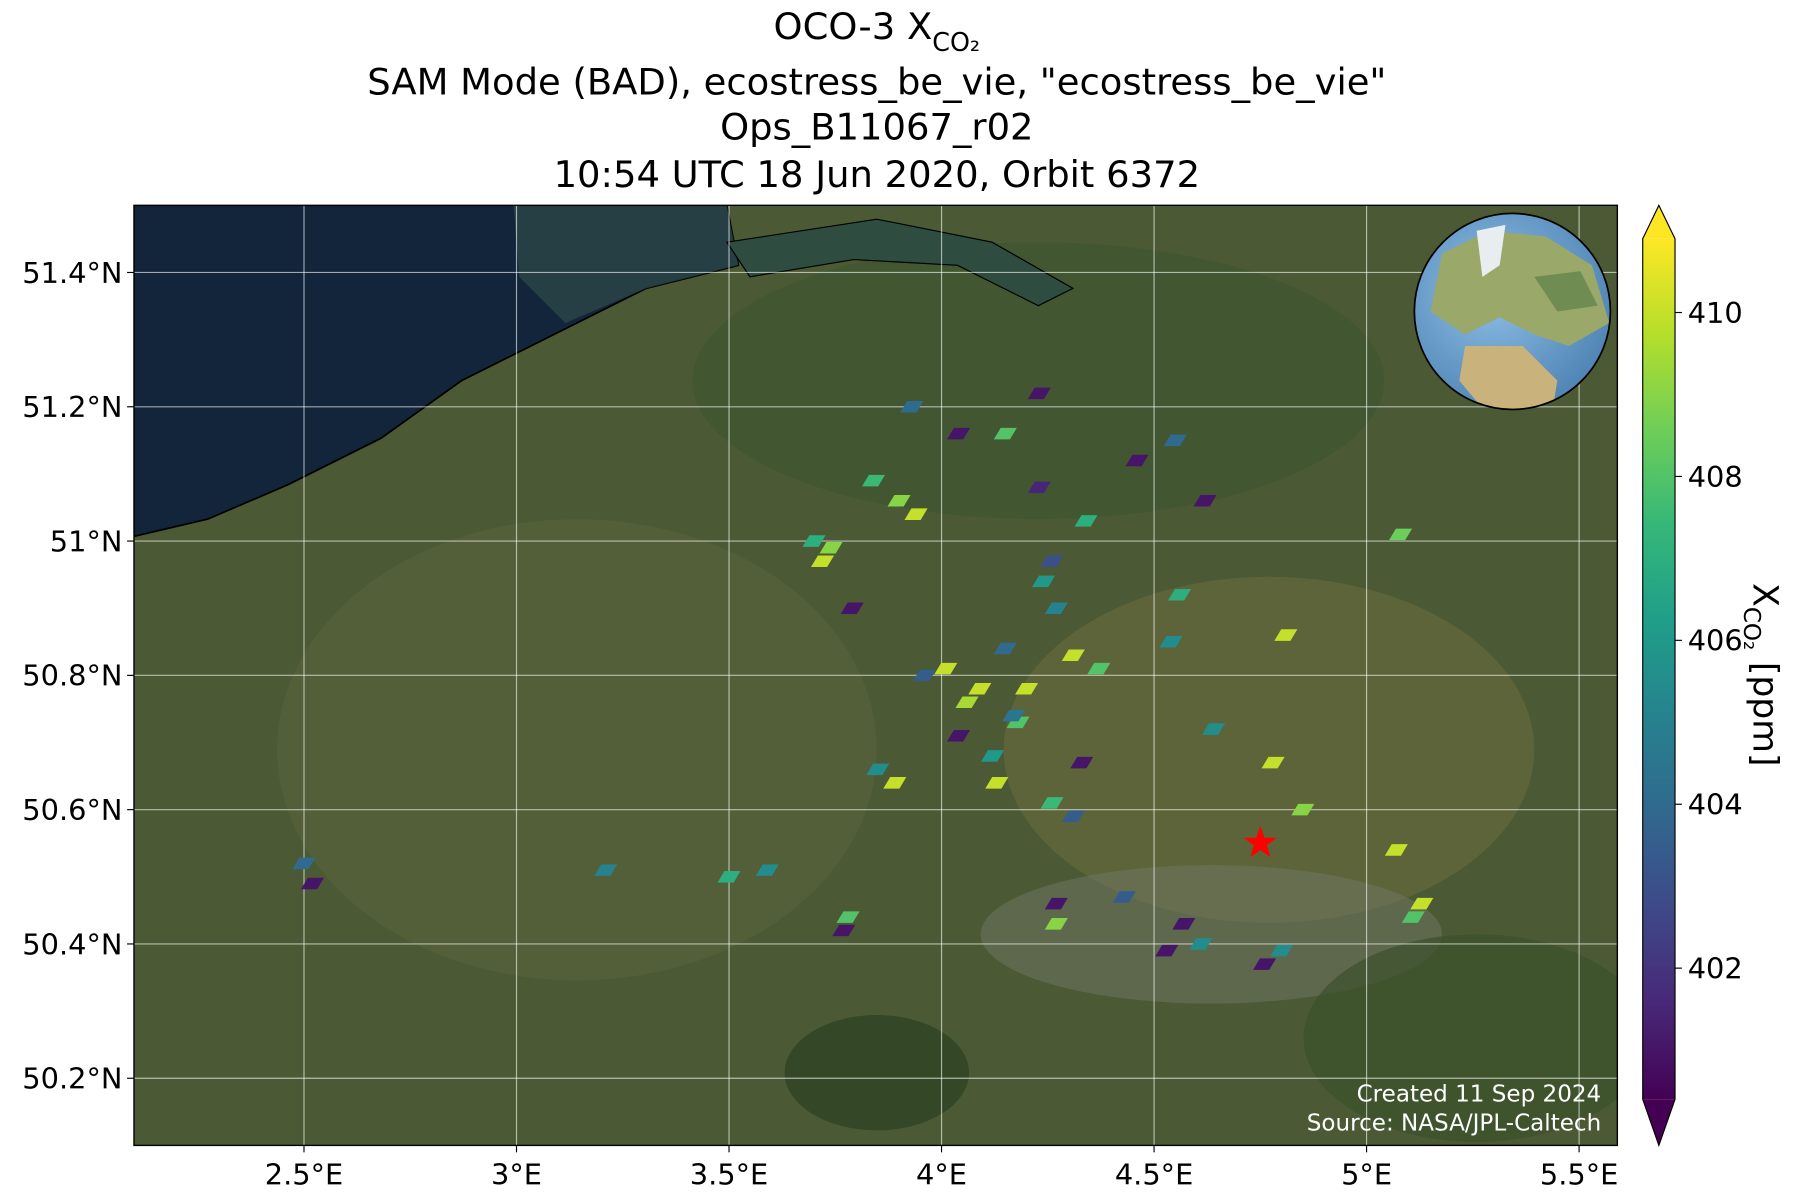  What do you see at coordinates (1692, 675) in the screenshot?
I see `colorbar: 402 404 406 408 410` at bounding box center [1692, 675].